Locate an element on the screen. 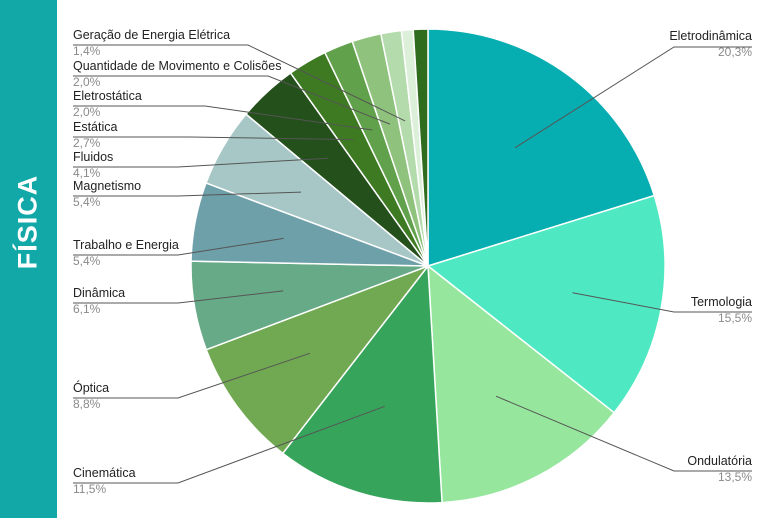 This screenshot has width=768, height=518. slice-value-10: 2,0% is located at coordinates (87, 112).